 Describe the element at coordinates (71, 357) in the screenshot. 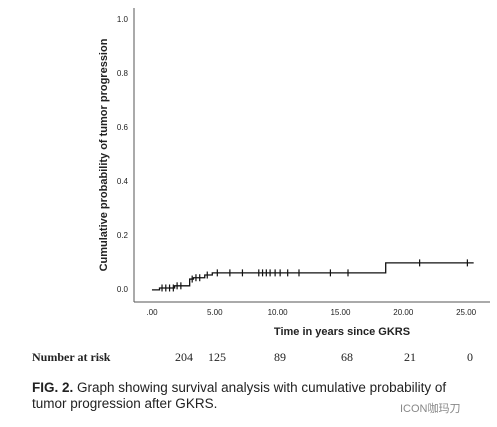

I see `risk-label: Number at risk` at that location.